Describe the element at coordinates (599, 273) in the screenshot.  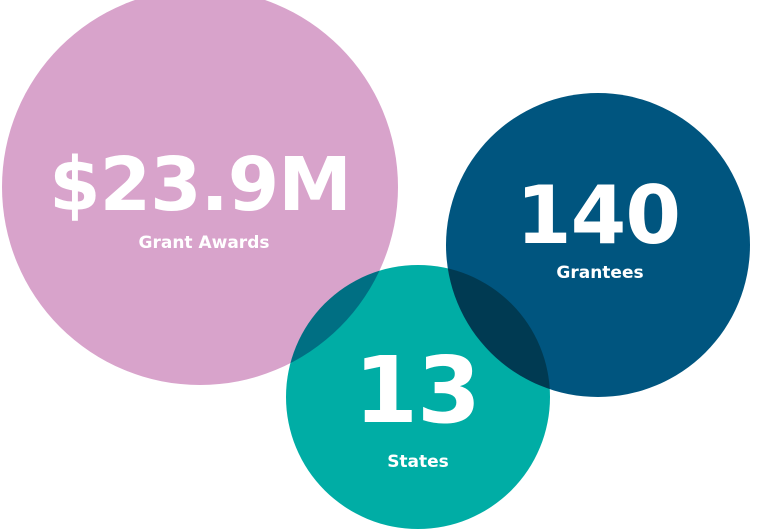
I see `stat-label: Grantees` at that location.